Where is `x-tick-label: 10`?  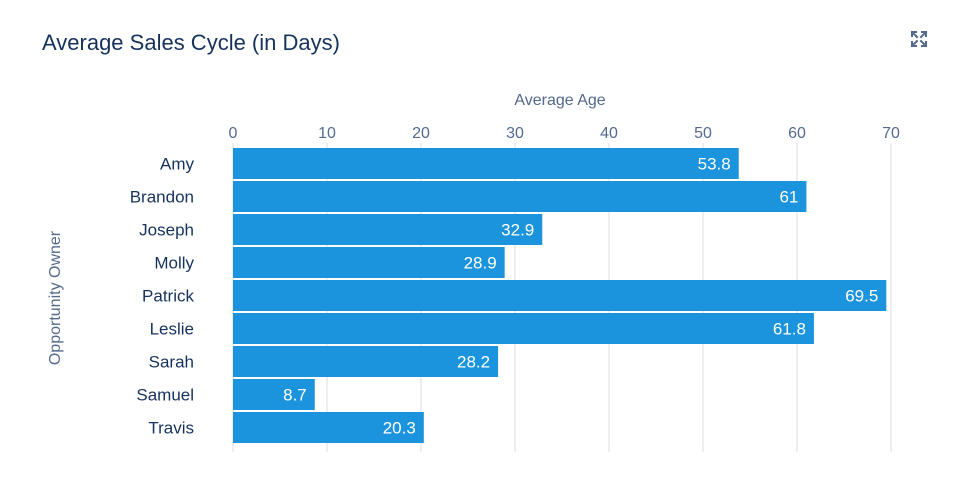
x-tick-label: 10 is located at coordinates (327, 133).